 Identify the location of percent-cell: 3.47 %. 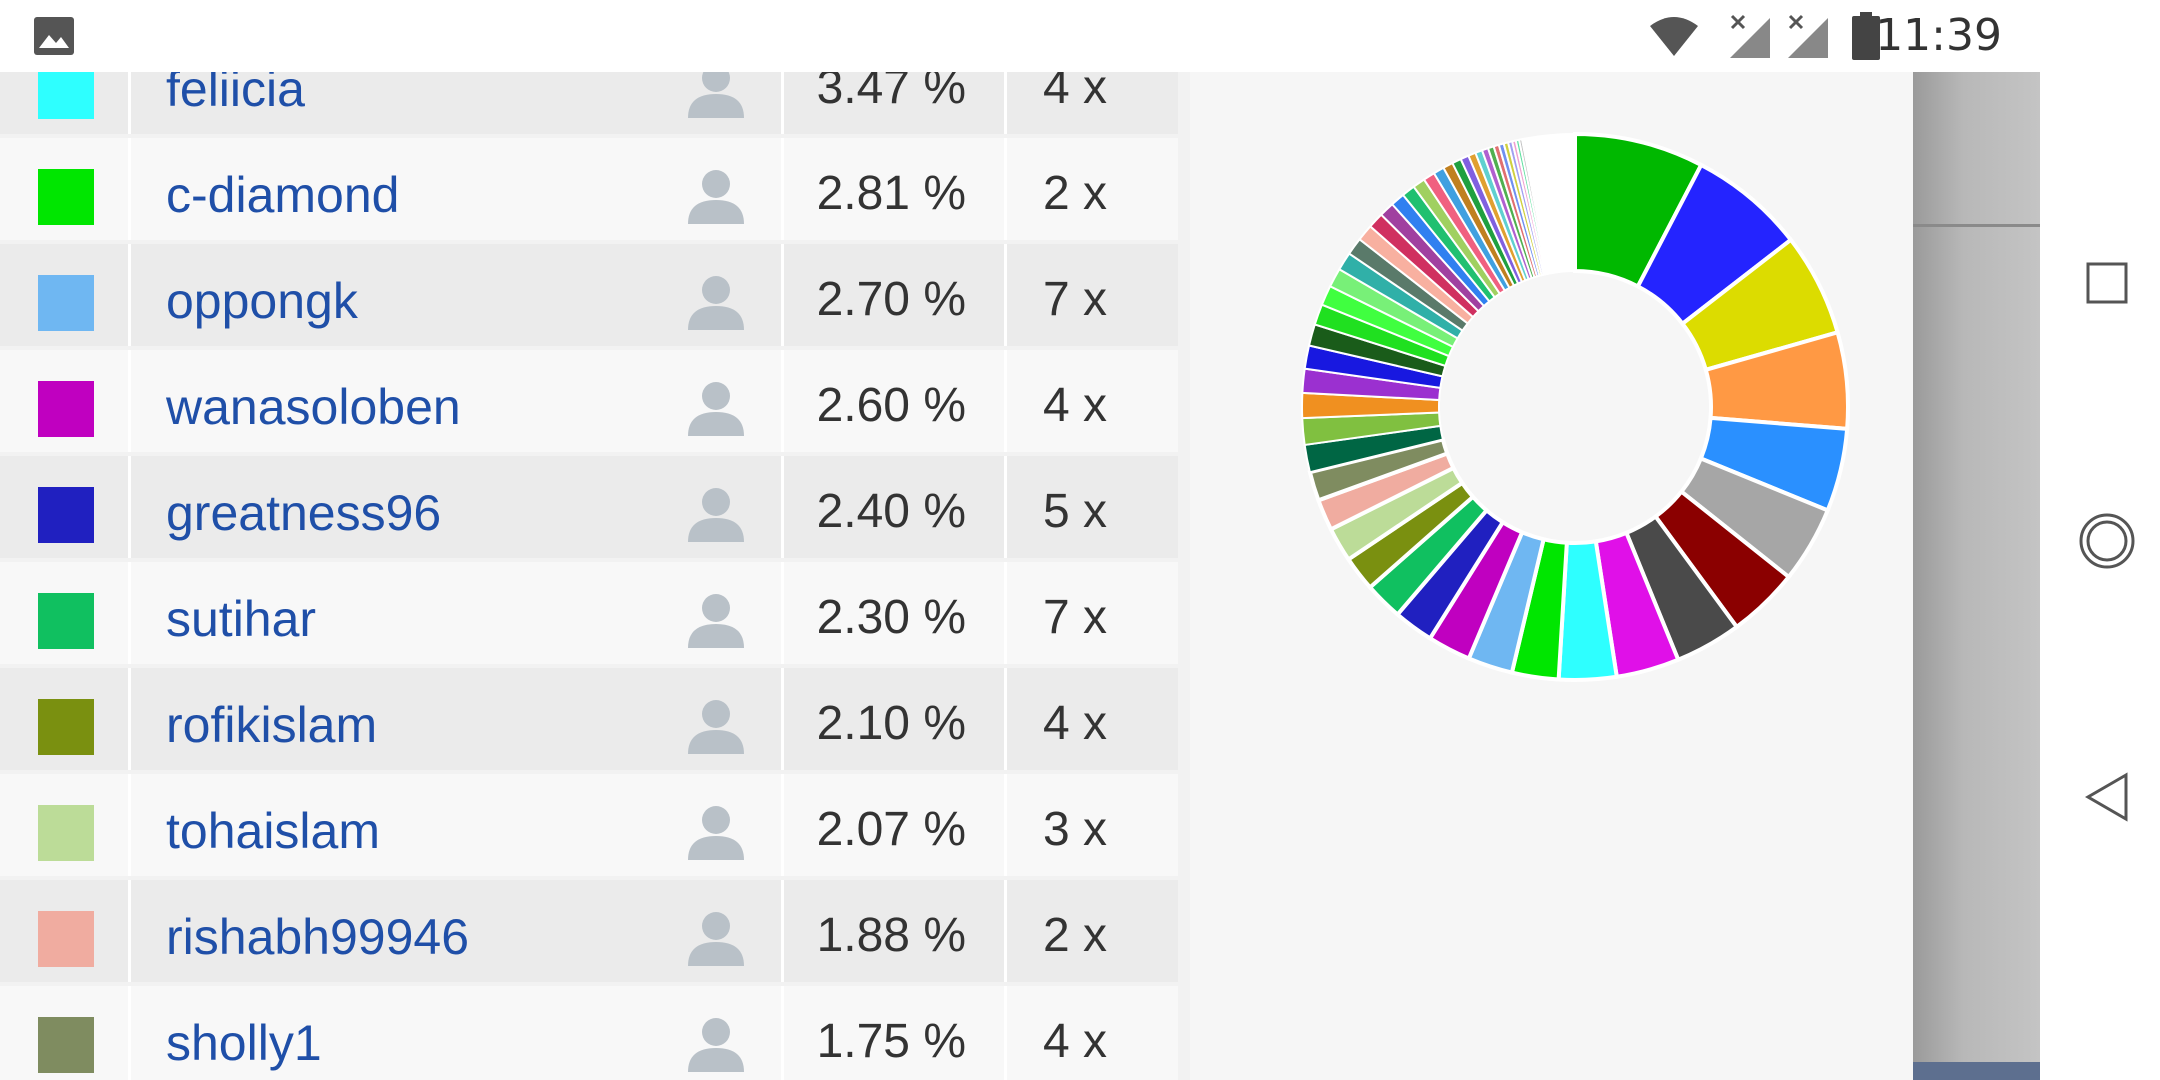
(894, 103).